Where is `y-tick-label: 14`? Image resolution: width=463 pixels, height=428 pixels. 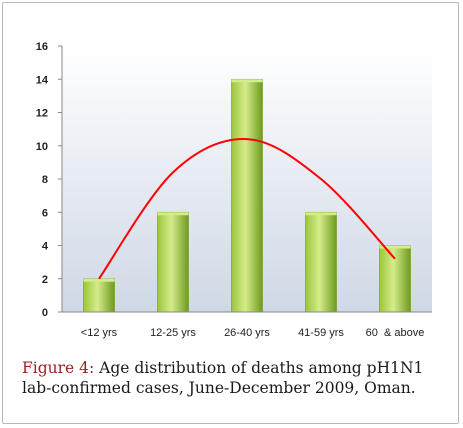
y-tick-label: 14 is located at coordinates (42, 80).